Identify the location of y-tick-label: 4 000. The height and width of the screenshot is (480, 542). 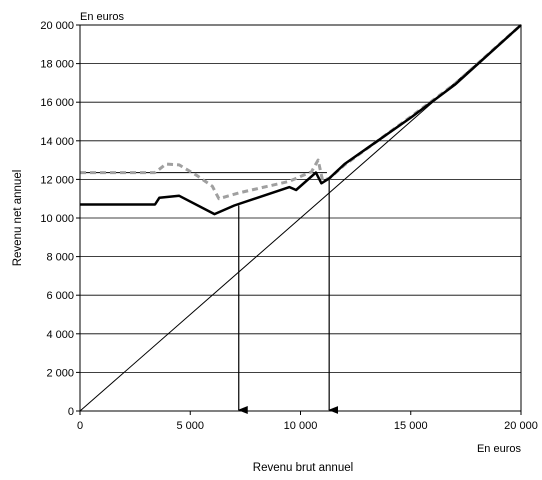
(60, 335).